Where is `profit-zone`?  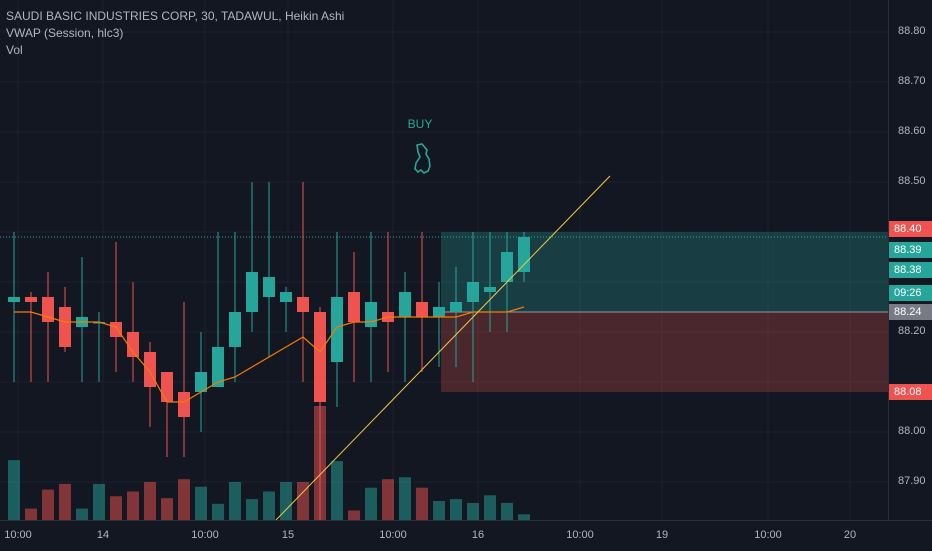 profit-zone is located at coordinates (664, 272).